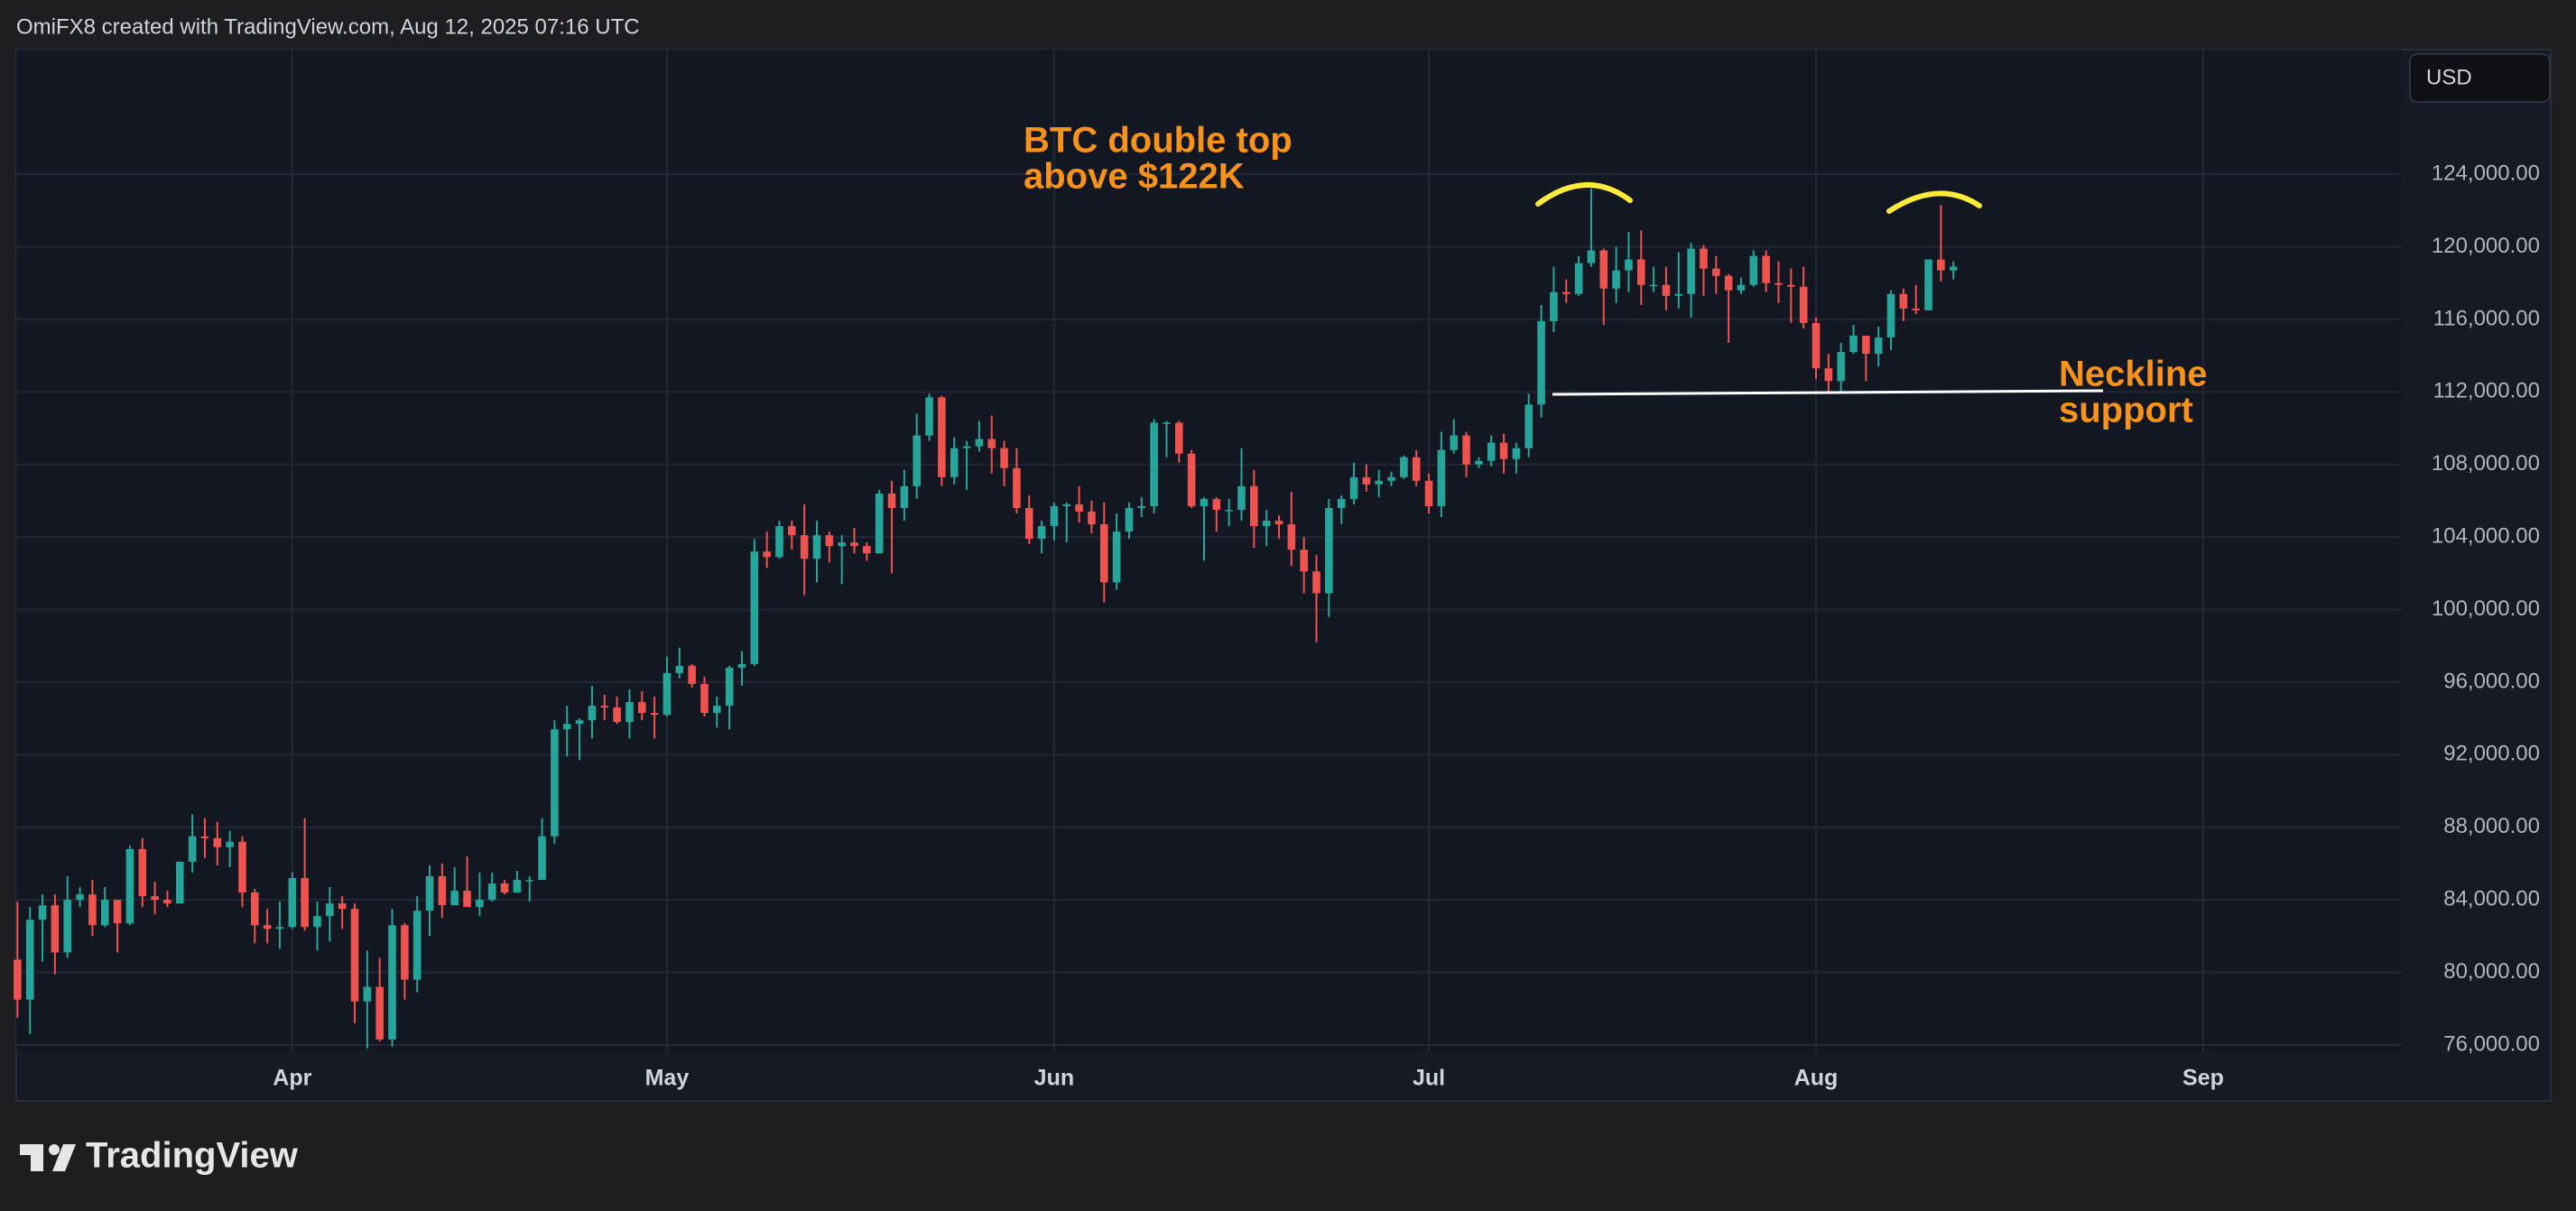 The width and height of the screenshot is (2576, 1211). Describe the element at coordinates (2491, 899) in the screenshot. I see `y-tick-label: 84,000.00` at that location.